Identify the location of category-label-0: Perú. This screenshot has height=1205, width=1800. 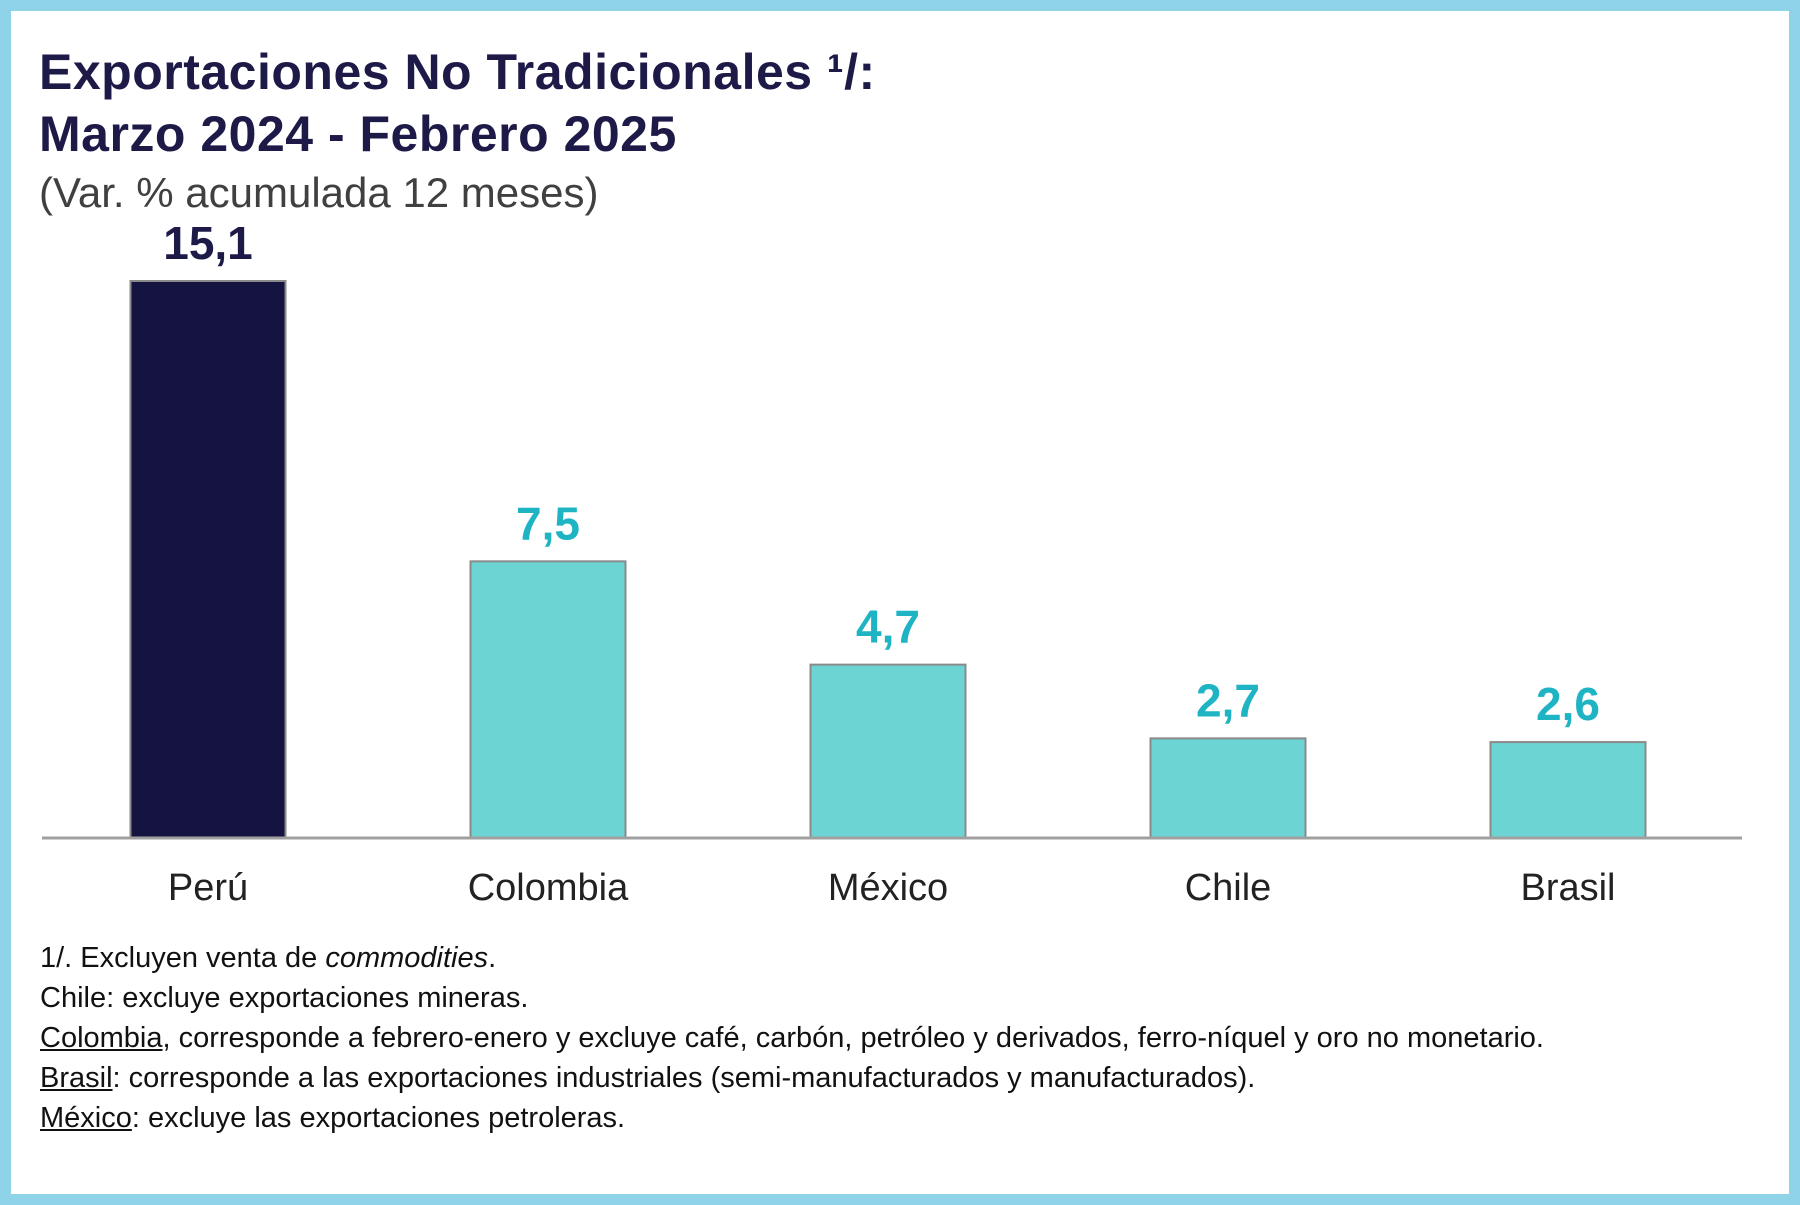
(208, 888).